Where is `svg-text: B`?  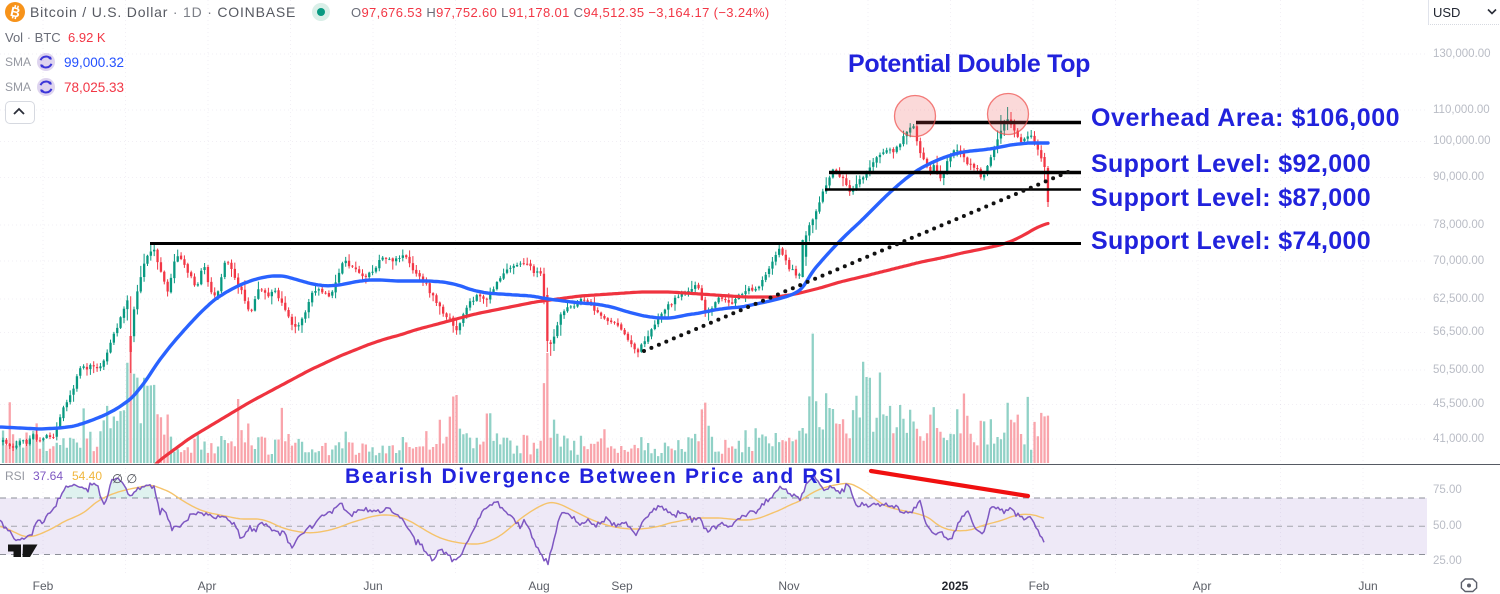
svg-text: B is located at coordinates (15, 12).